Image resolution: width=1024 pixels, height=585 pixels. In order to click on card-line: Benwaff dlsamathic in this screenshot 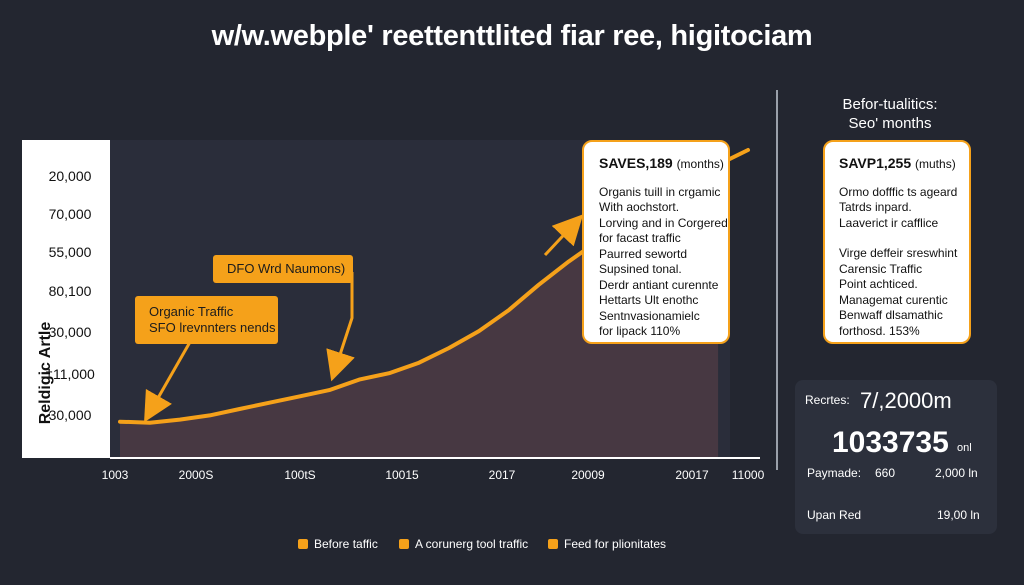, I will do `click(891, 315)`.